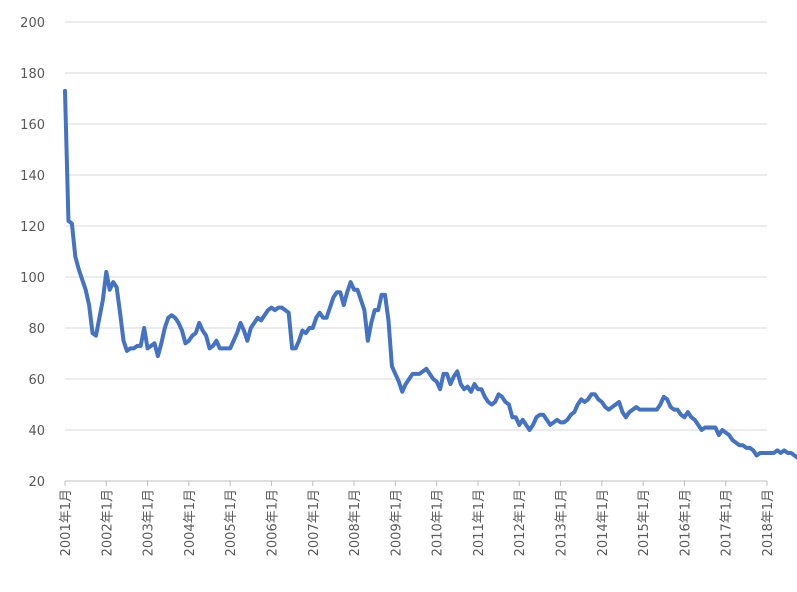 This screenshot has width=797, height=592. I want to click on y-tick-label: 60, so click(36, 380).